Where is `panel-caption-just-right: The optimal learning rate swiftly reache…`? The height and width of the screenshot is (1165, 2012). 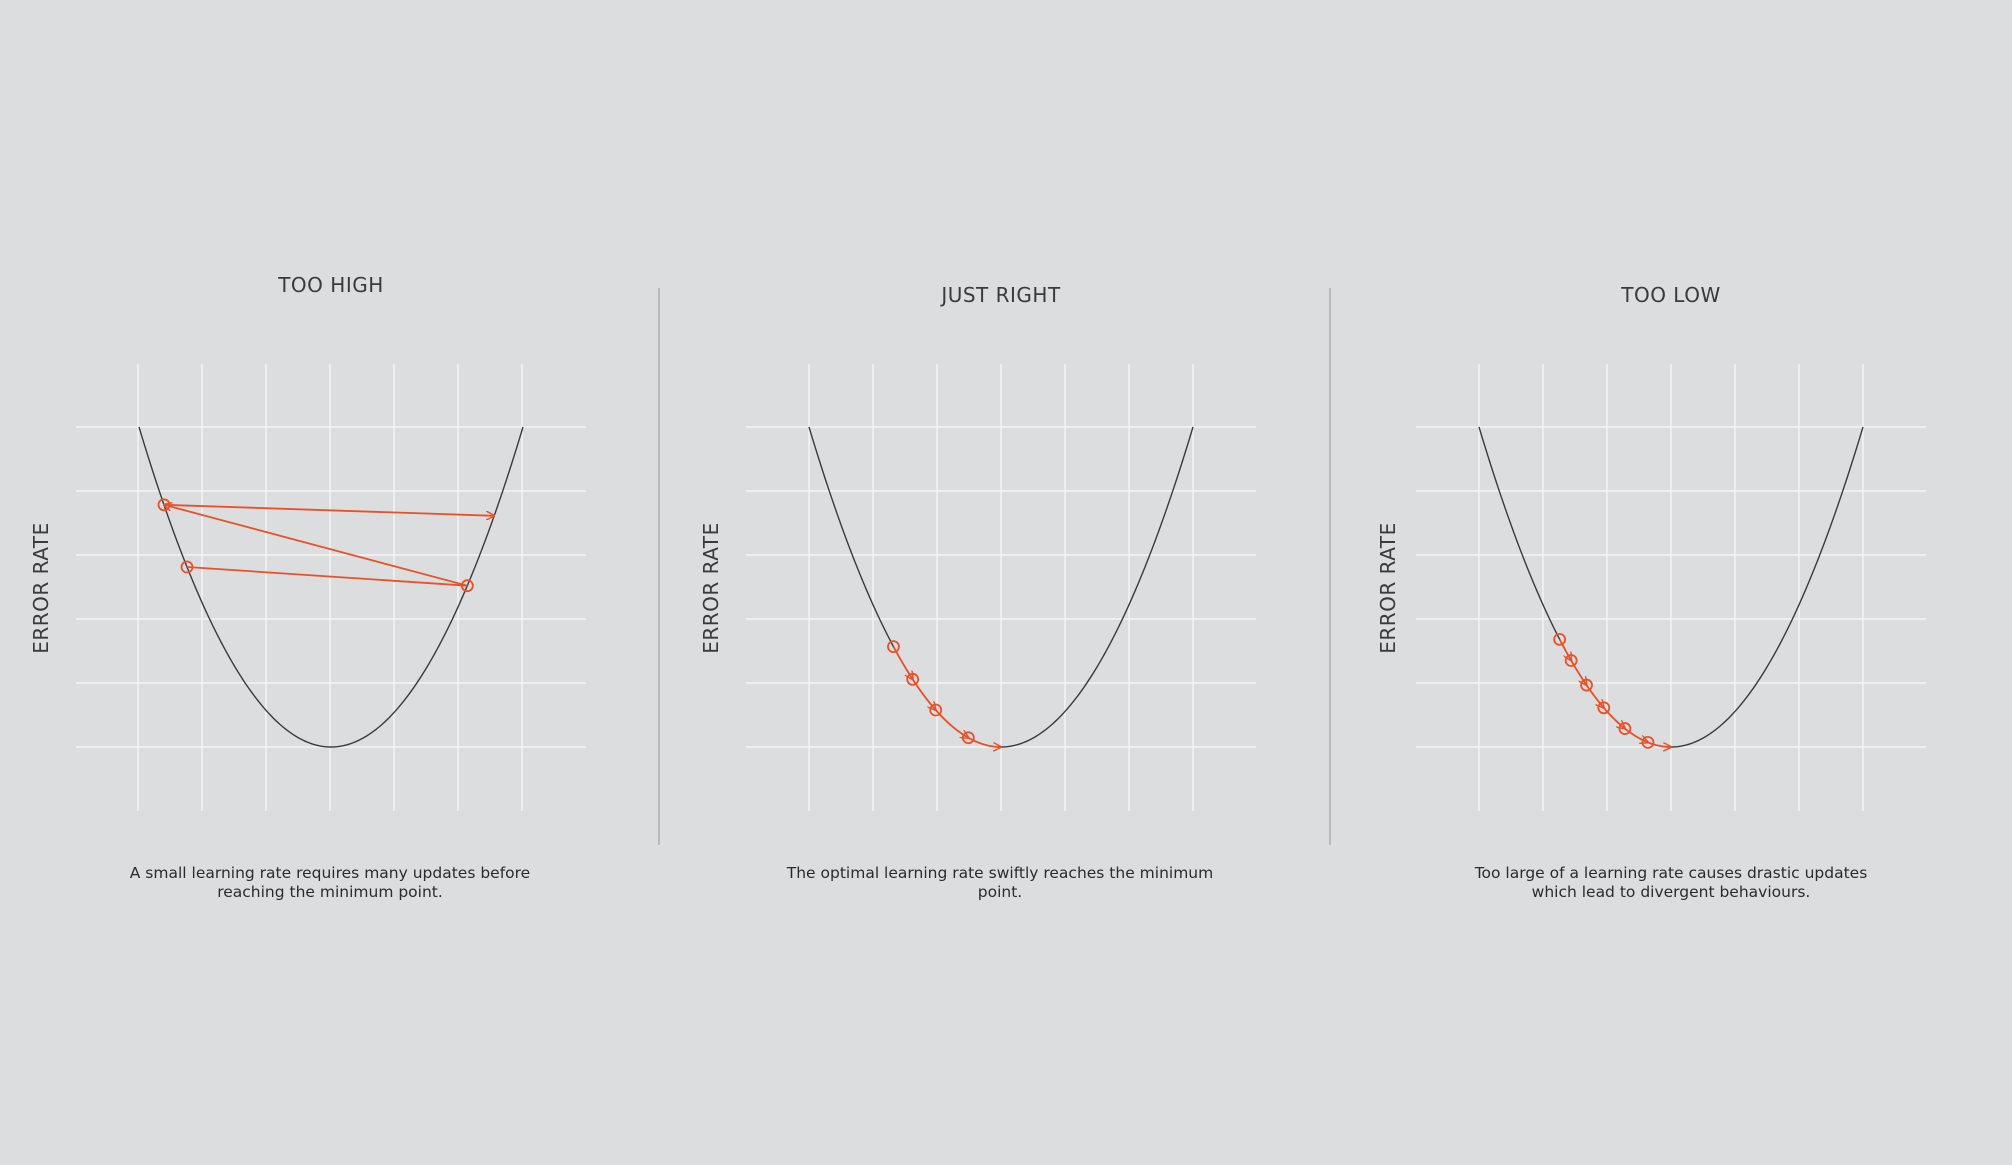 panel-caption-just-right: The optimal learning rate swiftly reache… is located at coordinates (1000, 882).